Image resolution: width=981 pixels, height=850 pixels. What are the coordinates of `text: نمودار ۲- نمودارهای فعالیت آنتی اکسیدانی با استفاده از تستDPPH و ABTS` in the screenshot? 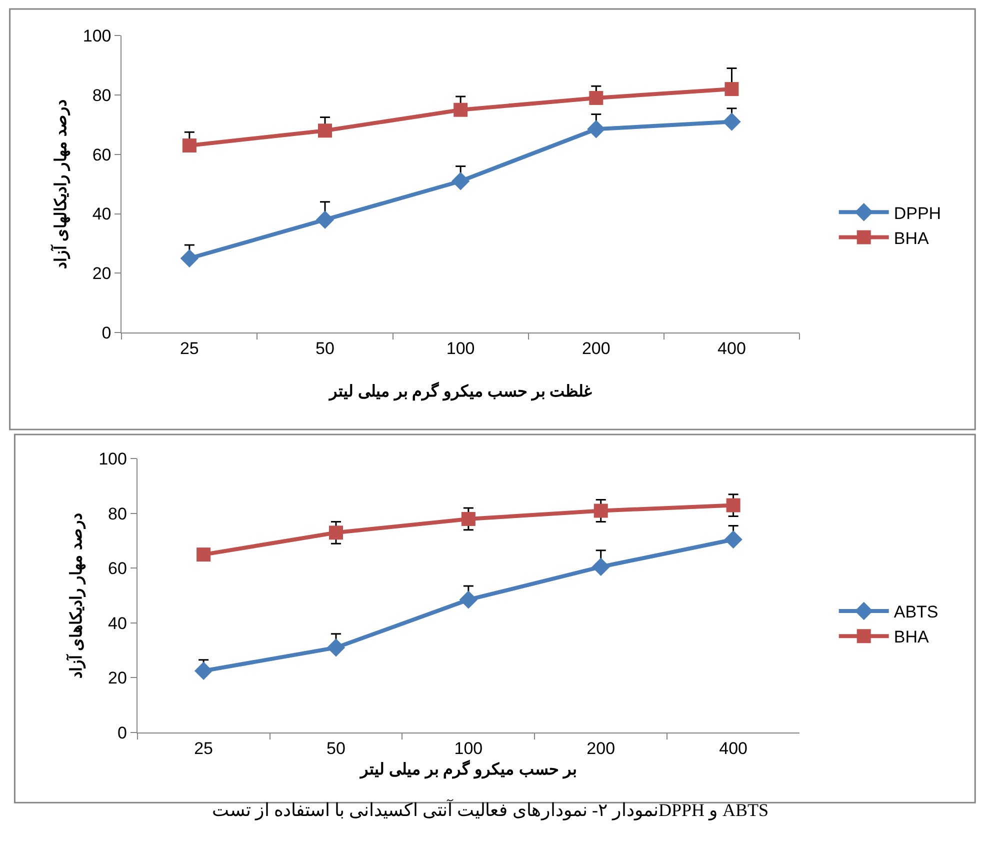 It's located at (490, 810).